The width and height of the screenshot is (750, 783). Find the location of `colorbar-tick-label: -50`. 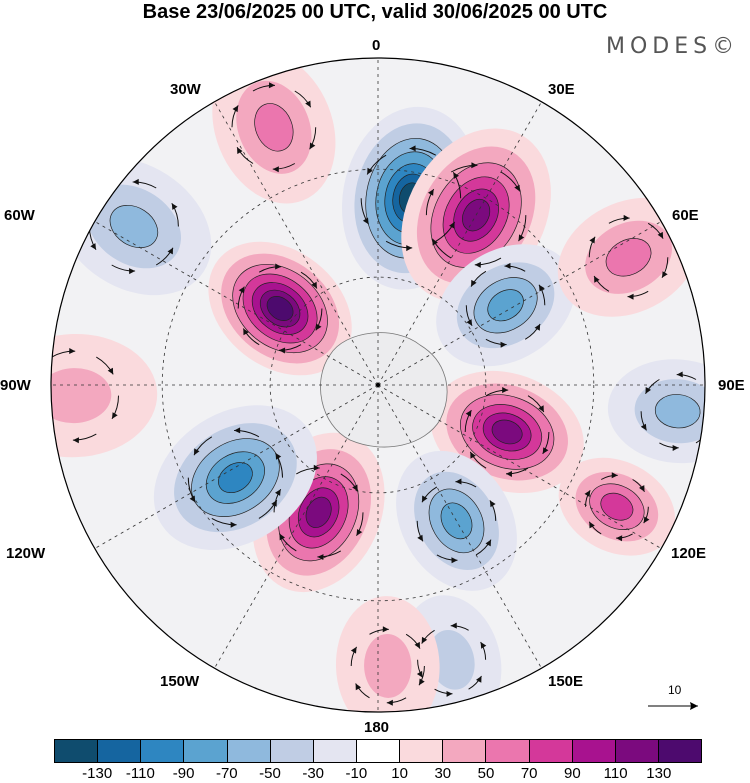

colorbar-tick-label: -50 is located at coordinates (270, 773).